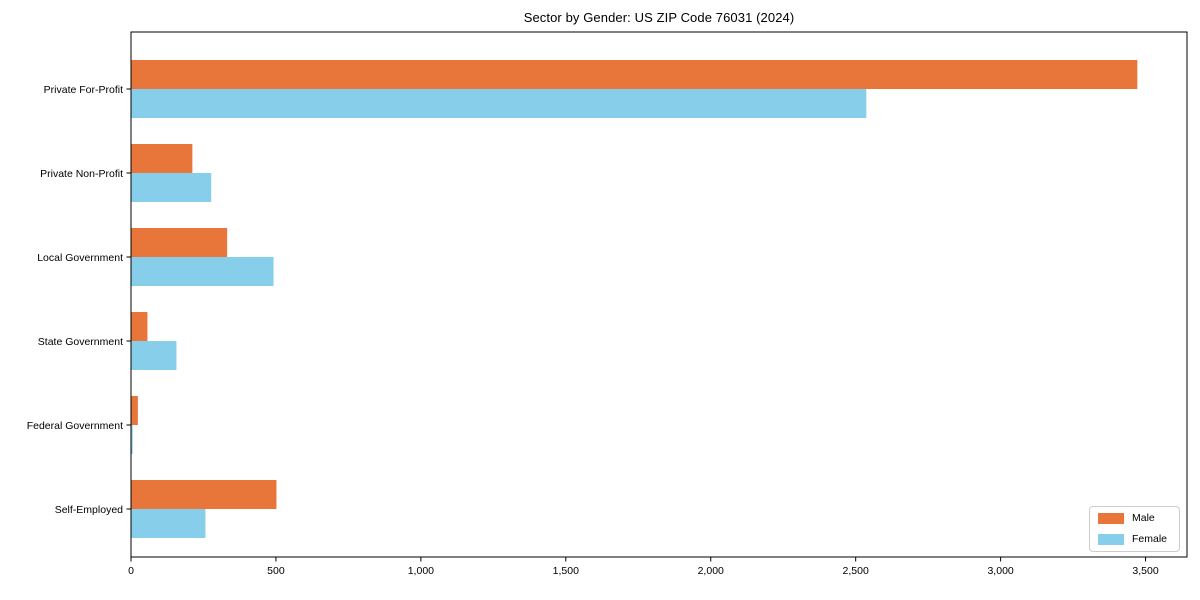 Image resolution: width=1200 pixels, height=600 pixels. Describe the element at coordinates (171, 187) in the screenshot. I see `bar-female-private-non-profit` at that location.